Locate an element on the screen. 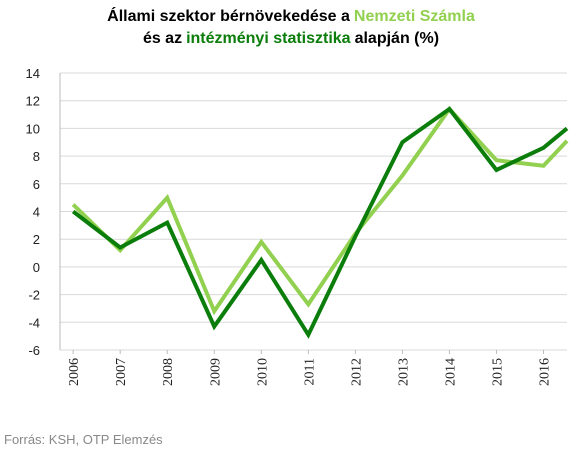 This screenshot has height=450, width=582. title-text: és az is located at coordinates (162, 38).